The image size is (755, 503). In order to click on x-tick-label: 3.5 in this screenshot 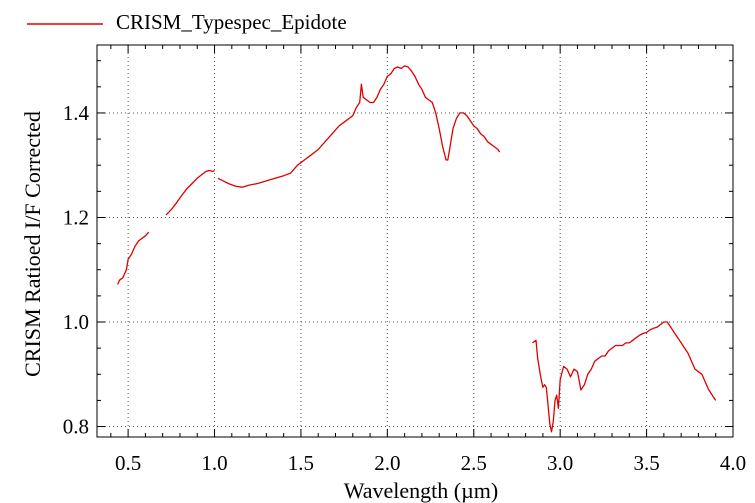, I will do `click(646, 463)`.